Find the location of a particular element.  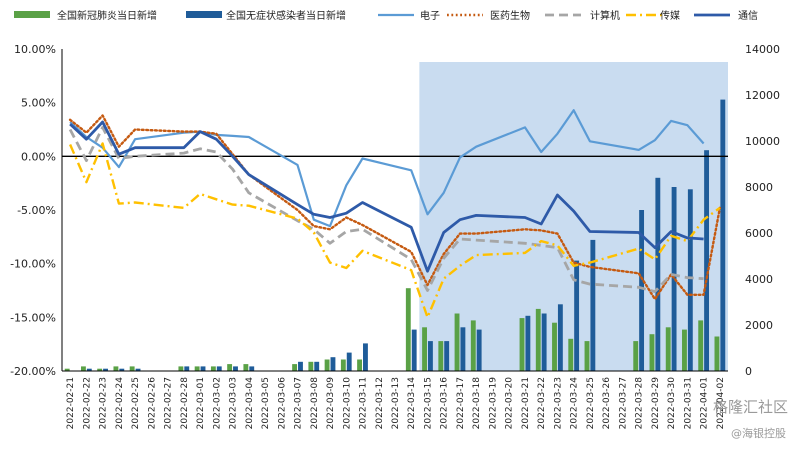

right-tick-label: 12000 is located at coordinates (762, 95).